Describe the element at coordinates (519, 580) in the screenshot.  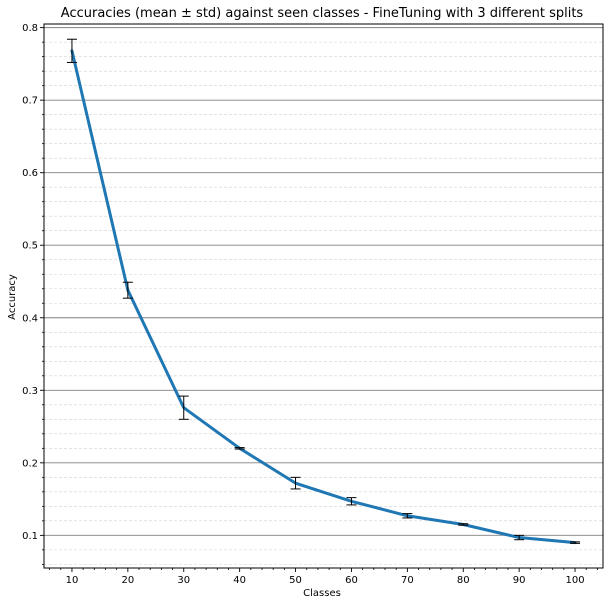
I see `x-tick-label: 90` at that location.